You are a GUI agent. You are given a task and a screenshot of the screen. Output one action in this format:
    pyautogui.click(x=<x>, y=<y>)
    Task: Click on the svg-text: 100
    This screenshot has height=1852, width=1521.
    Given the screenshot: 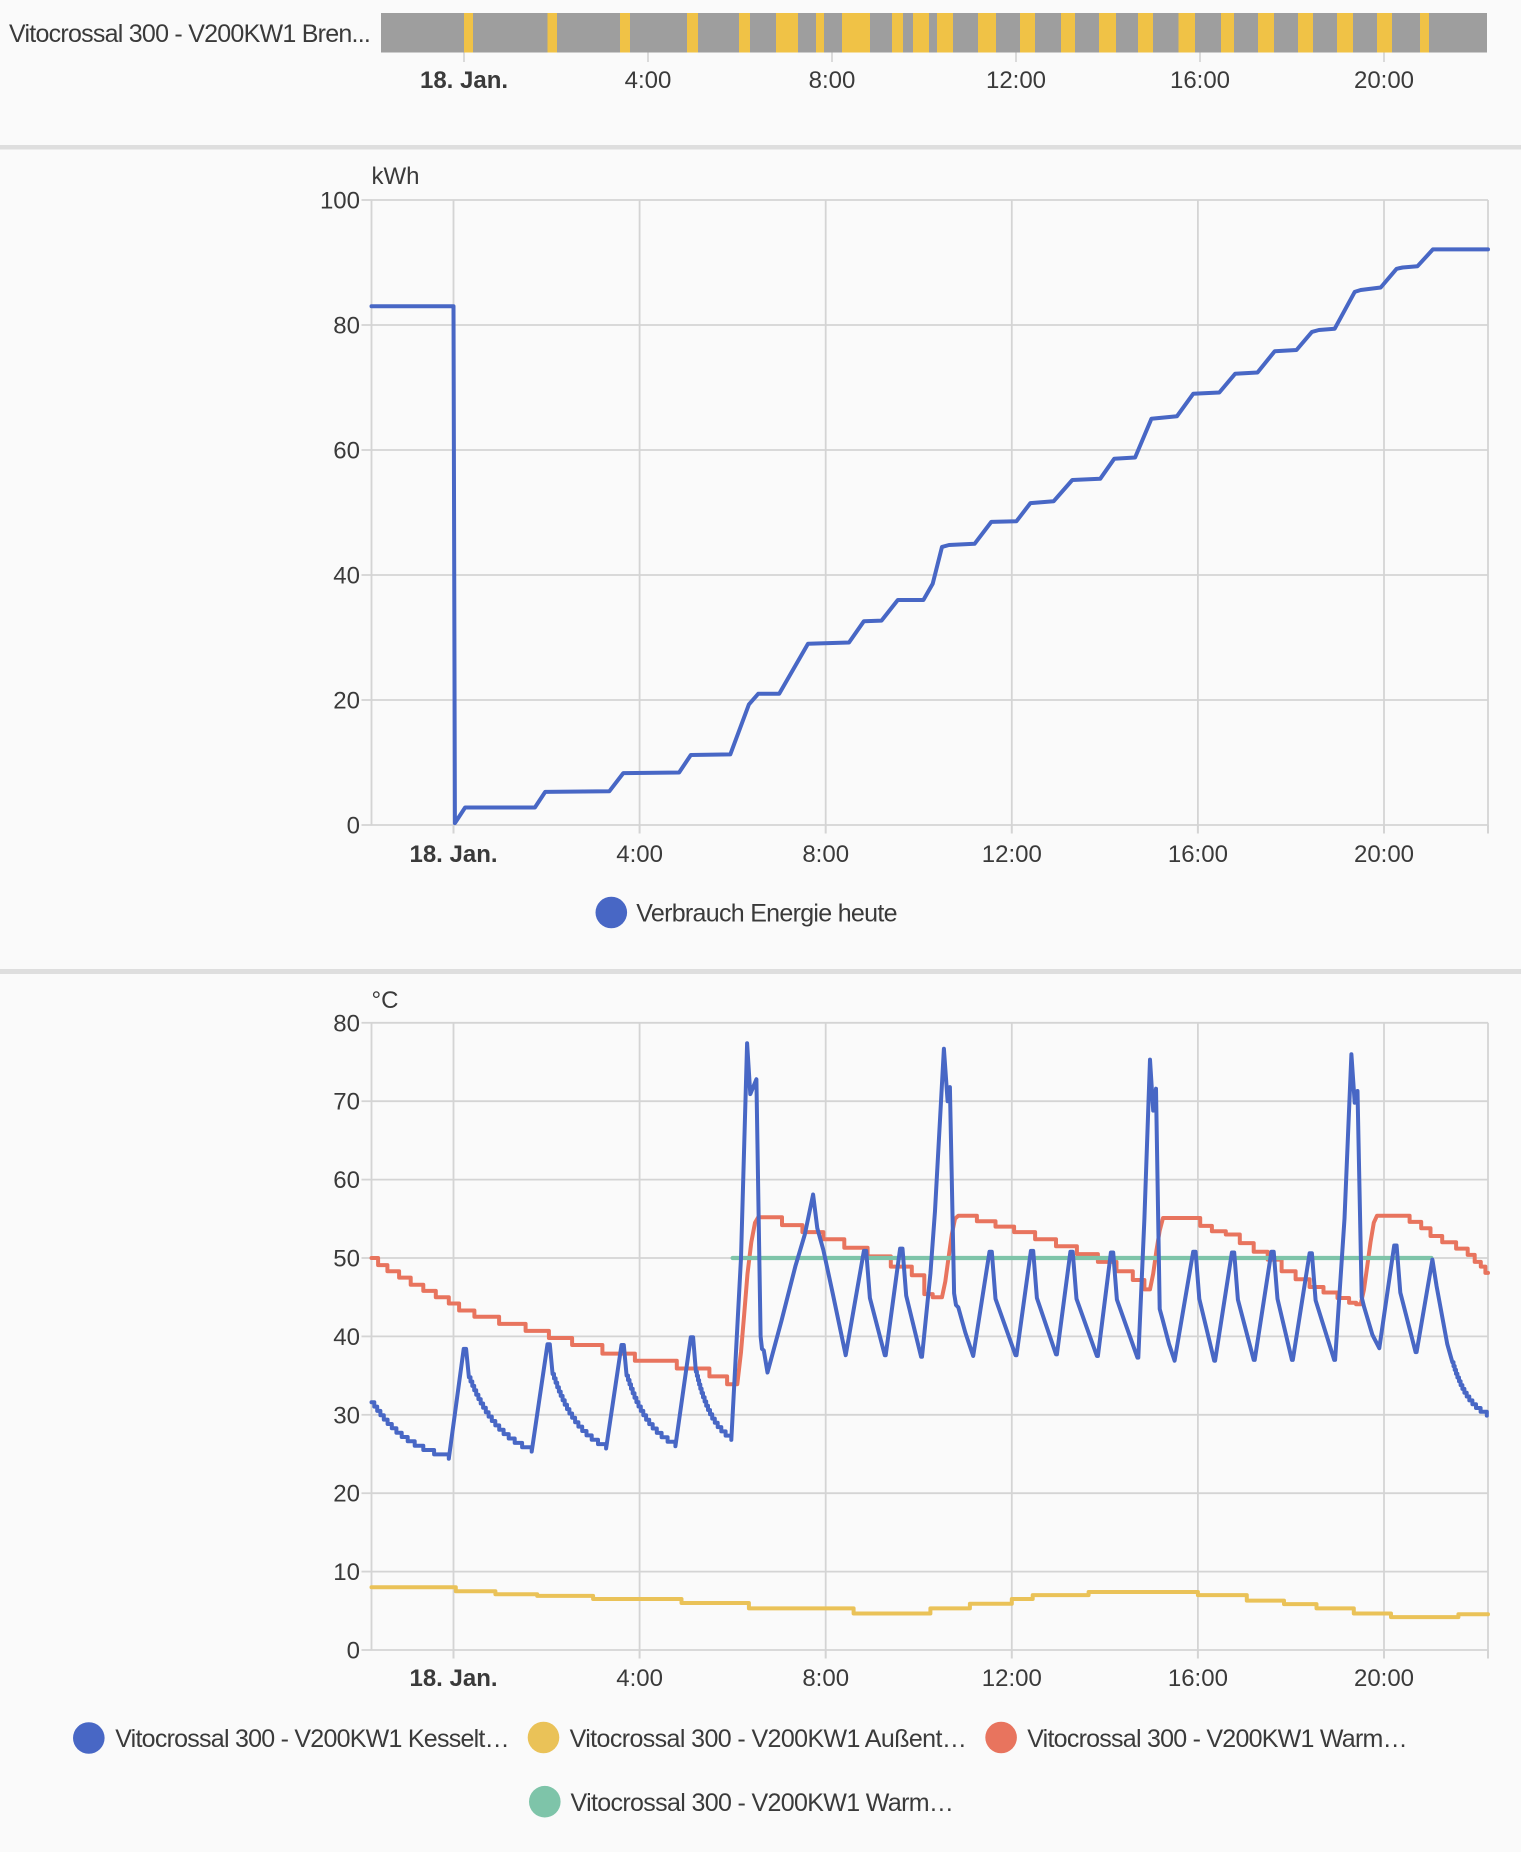 What is the action you would take?
    pyautogui.click(x=340, y=201)
    